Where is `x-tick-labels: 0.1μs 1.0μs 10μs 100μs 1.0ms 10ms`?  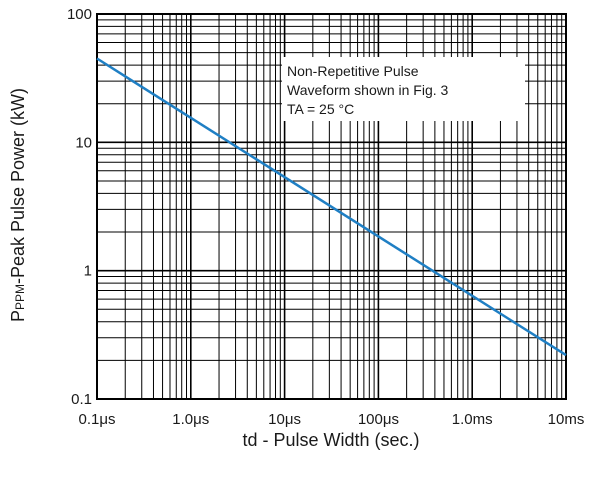 x-tick-labels: 0.1μs 1.0μs 10μs 100μs 1.0ms 10ms is located at coordinates (332, 419).